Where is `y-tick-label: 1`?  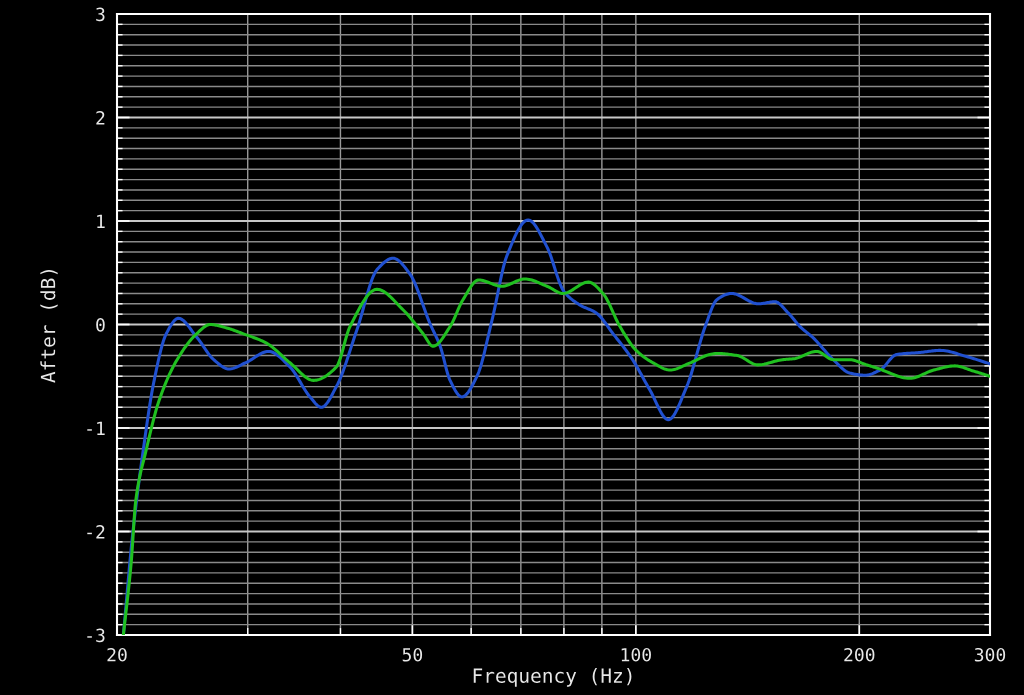 y-tick-label: 1 is located at coordinates (101, 221).